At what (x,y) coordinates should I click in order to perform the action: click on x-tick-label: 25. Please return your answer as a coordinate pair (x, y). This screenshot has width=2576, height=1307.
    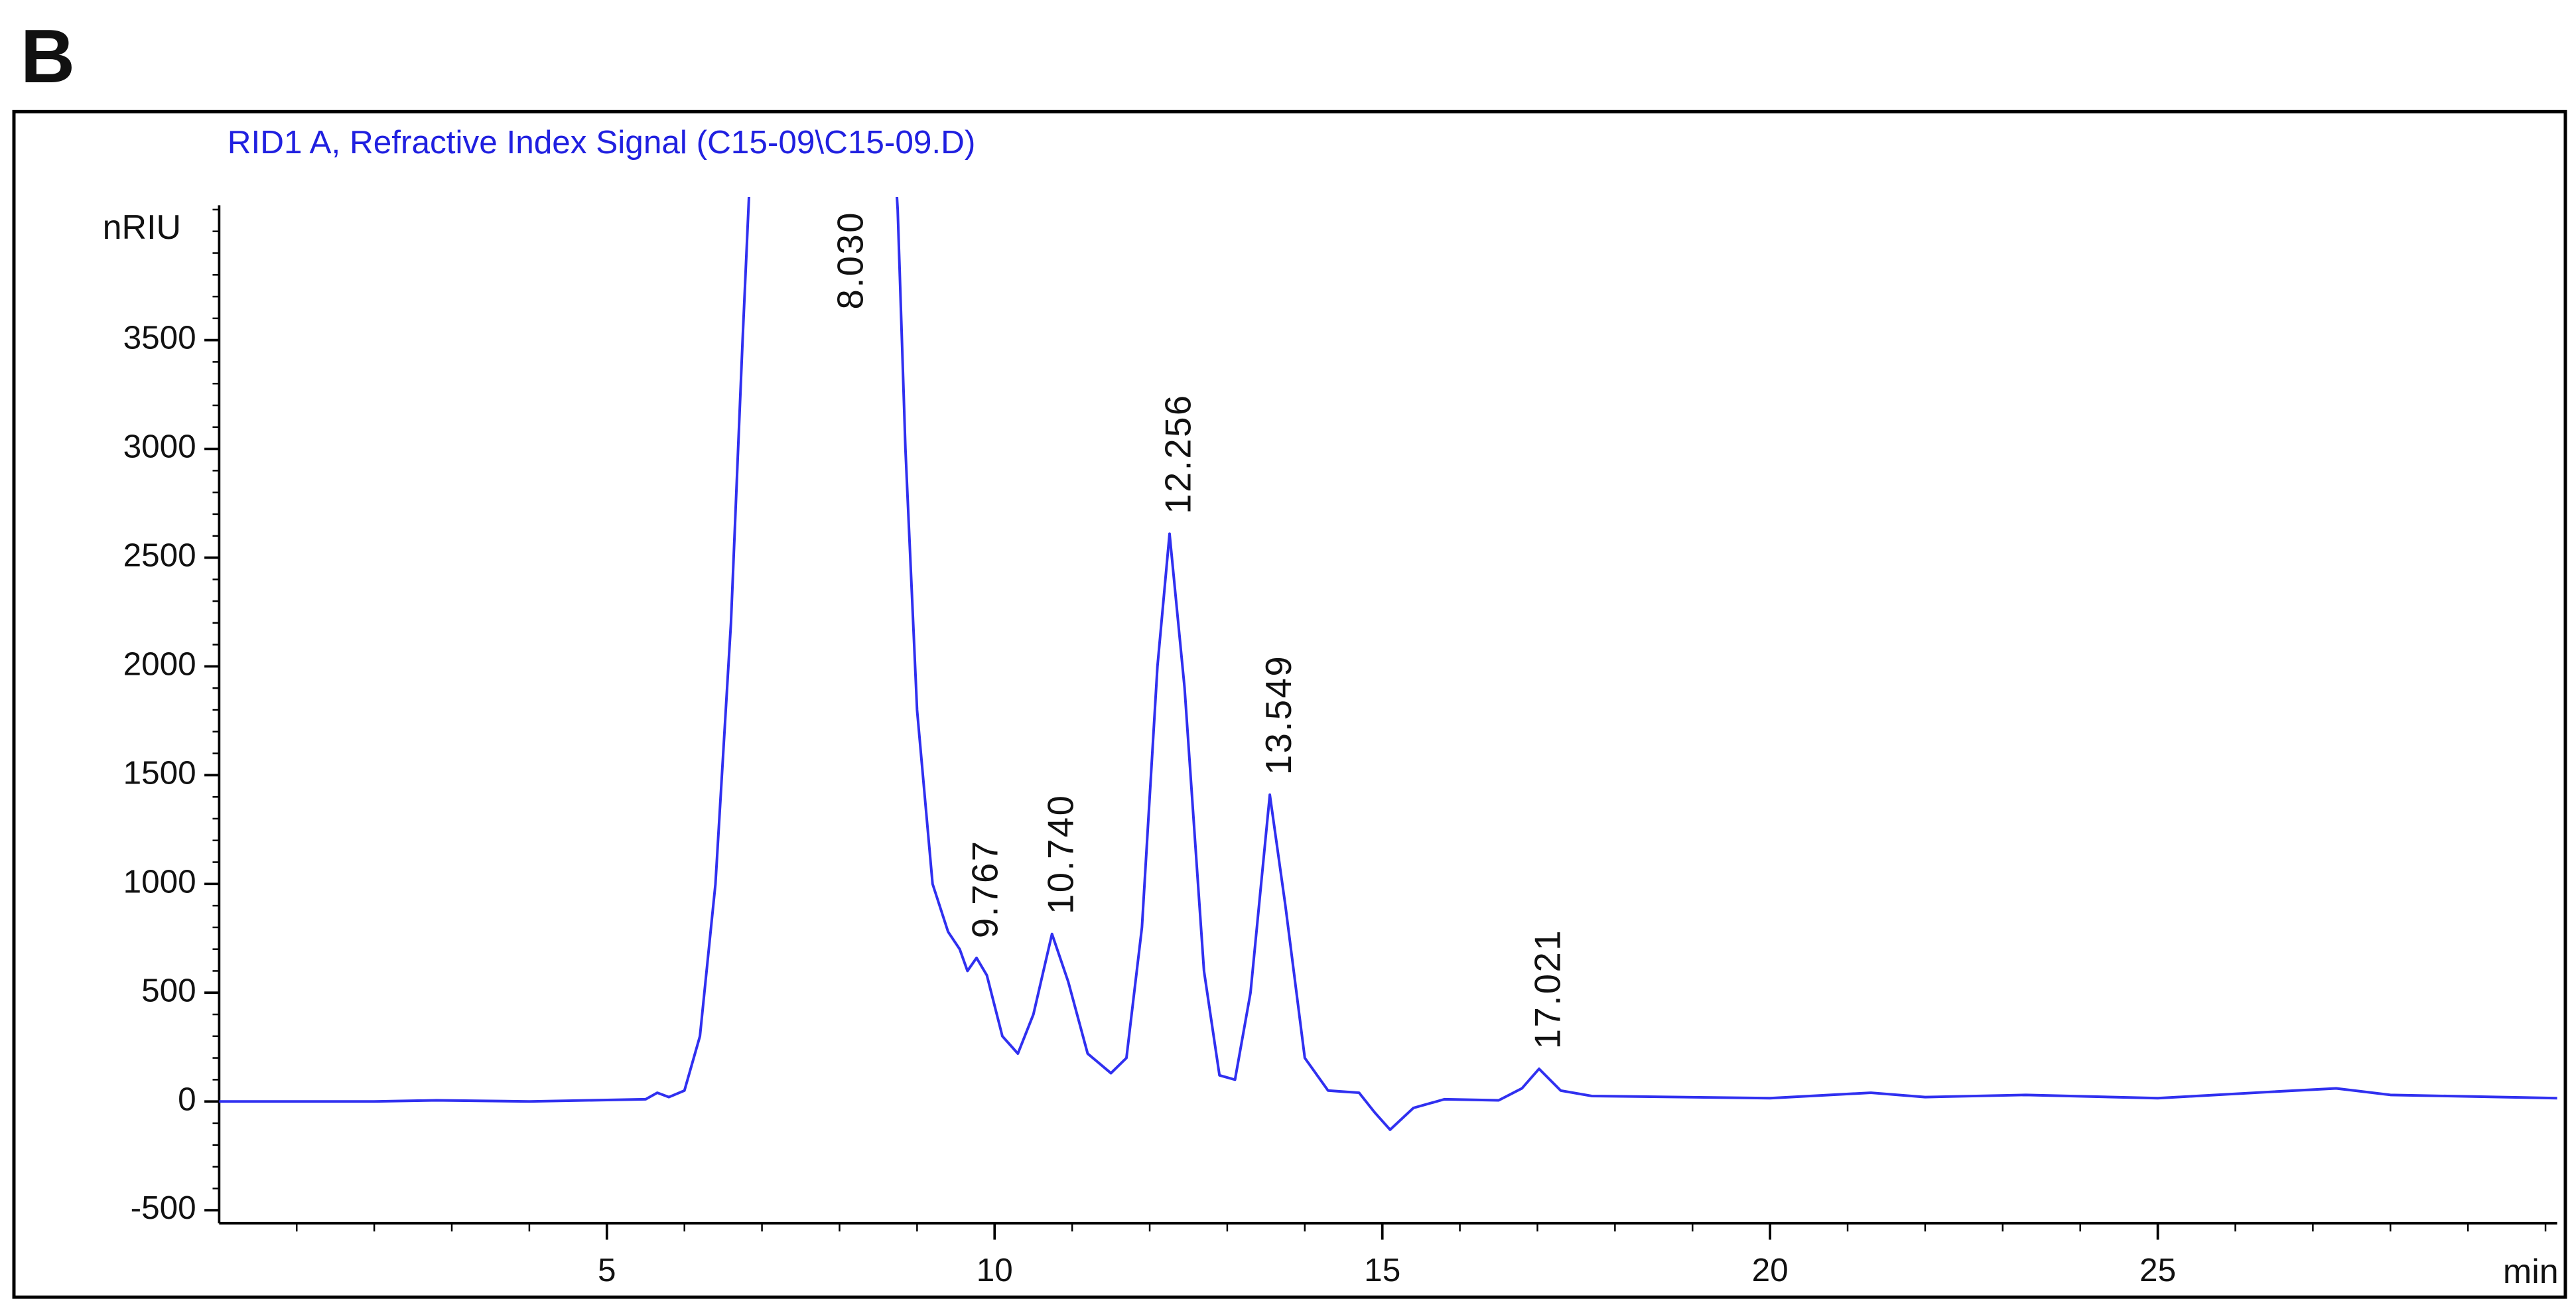
    Looking at the image, I should click on (2157, 1270).